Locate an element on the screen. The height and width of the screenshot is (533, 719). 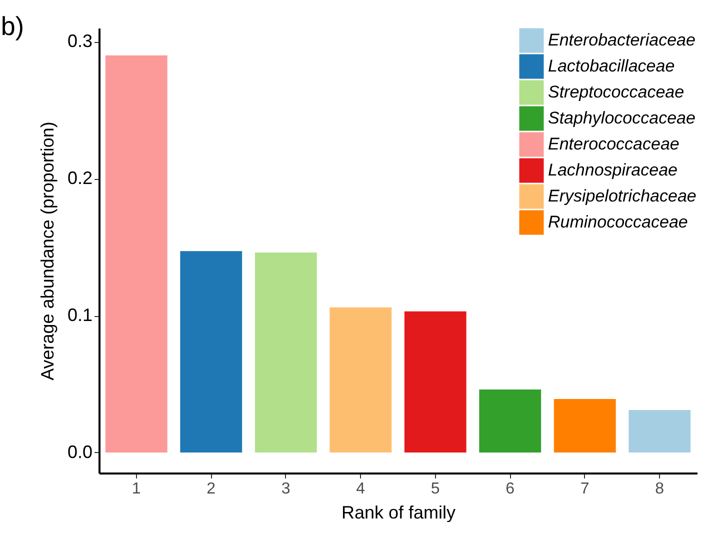
x-tick-label: 5 is located at coordinates (435, 489).